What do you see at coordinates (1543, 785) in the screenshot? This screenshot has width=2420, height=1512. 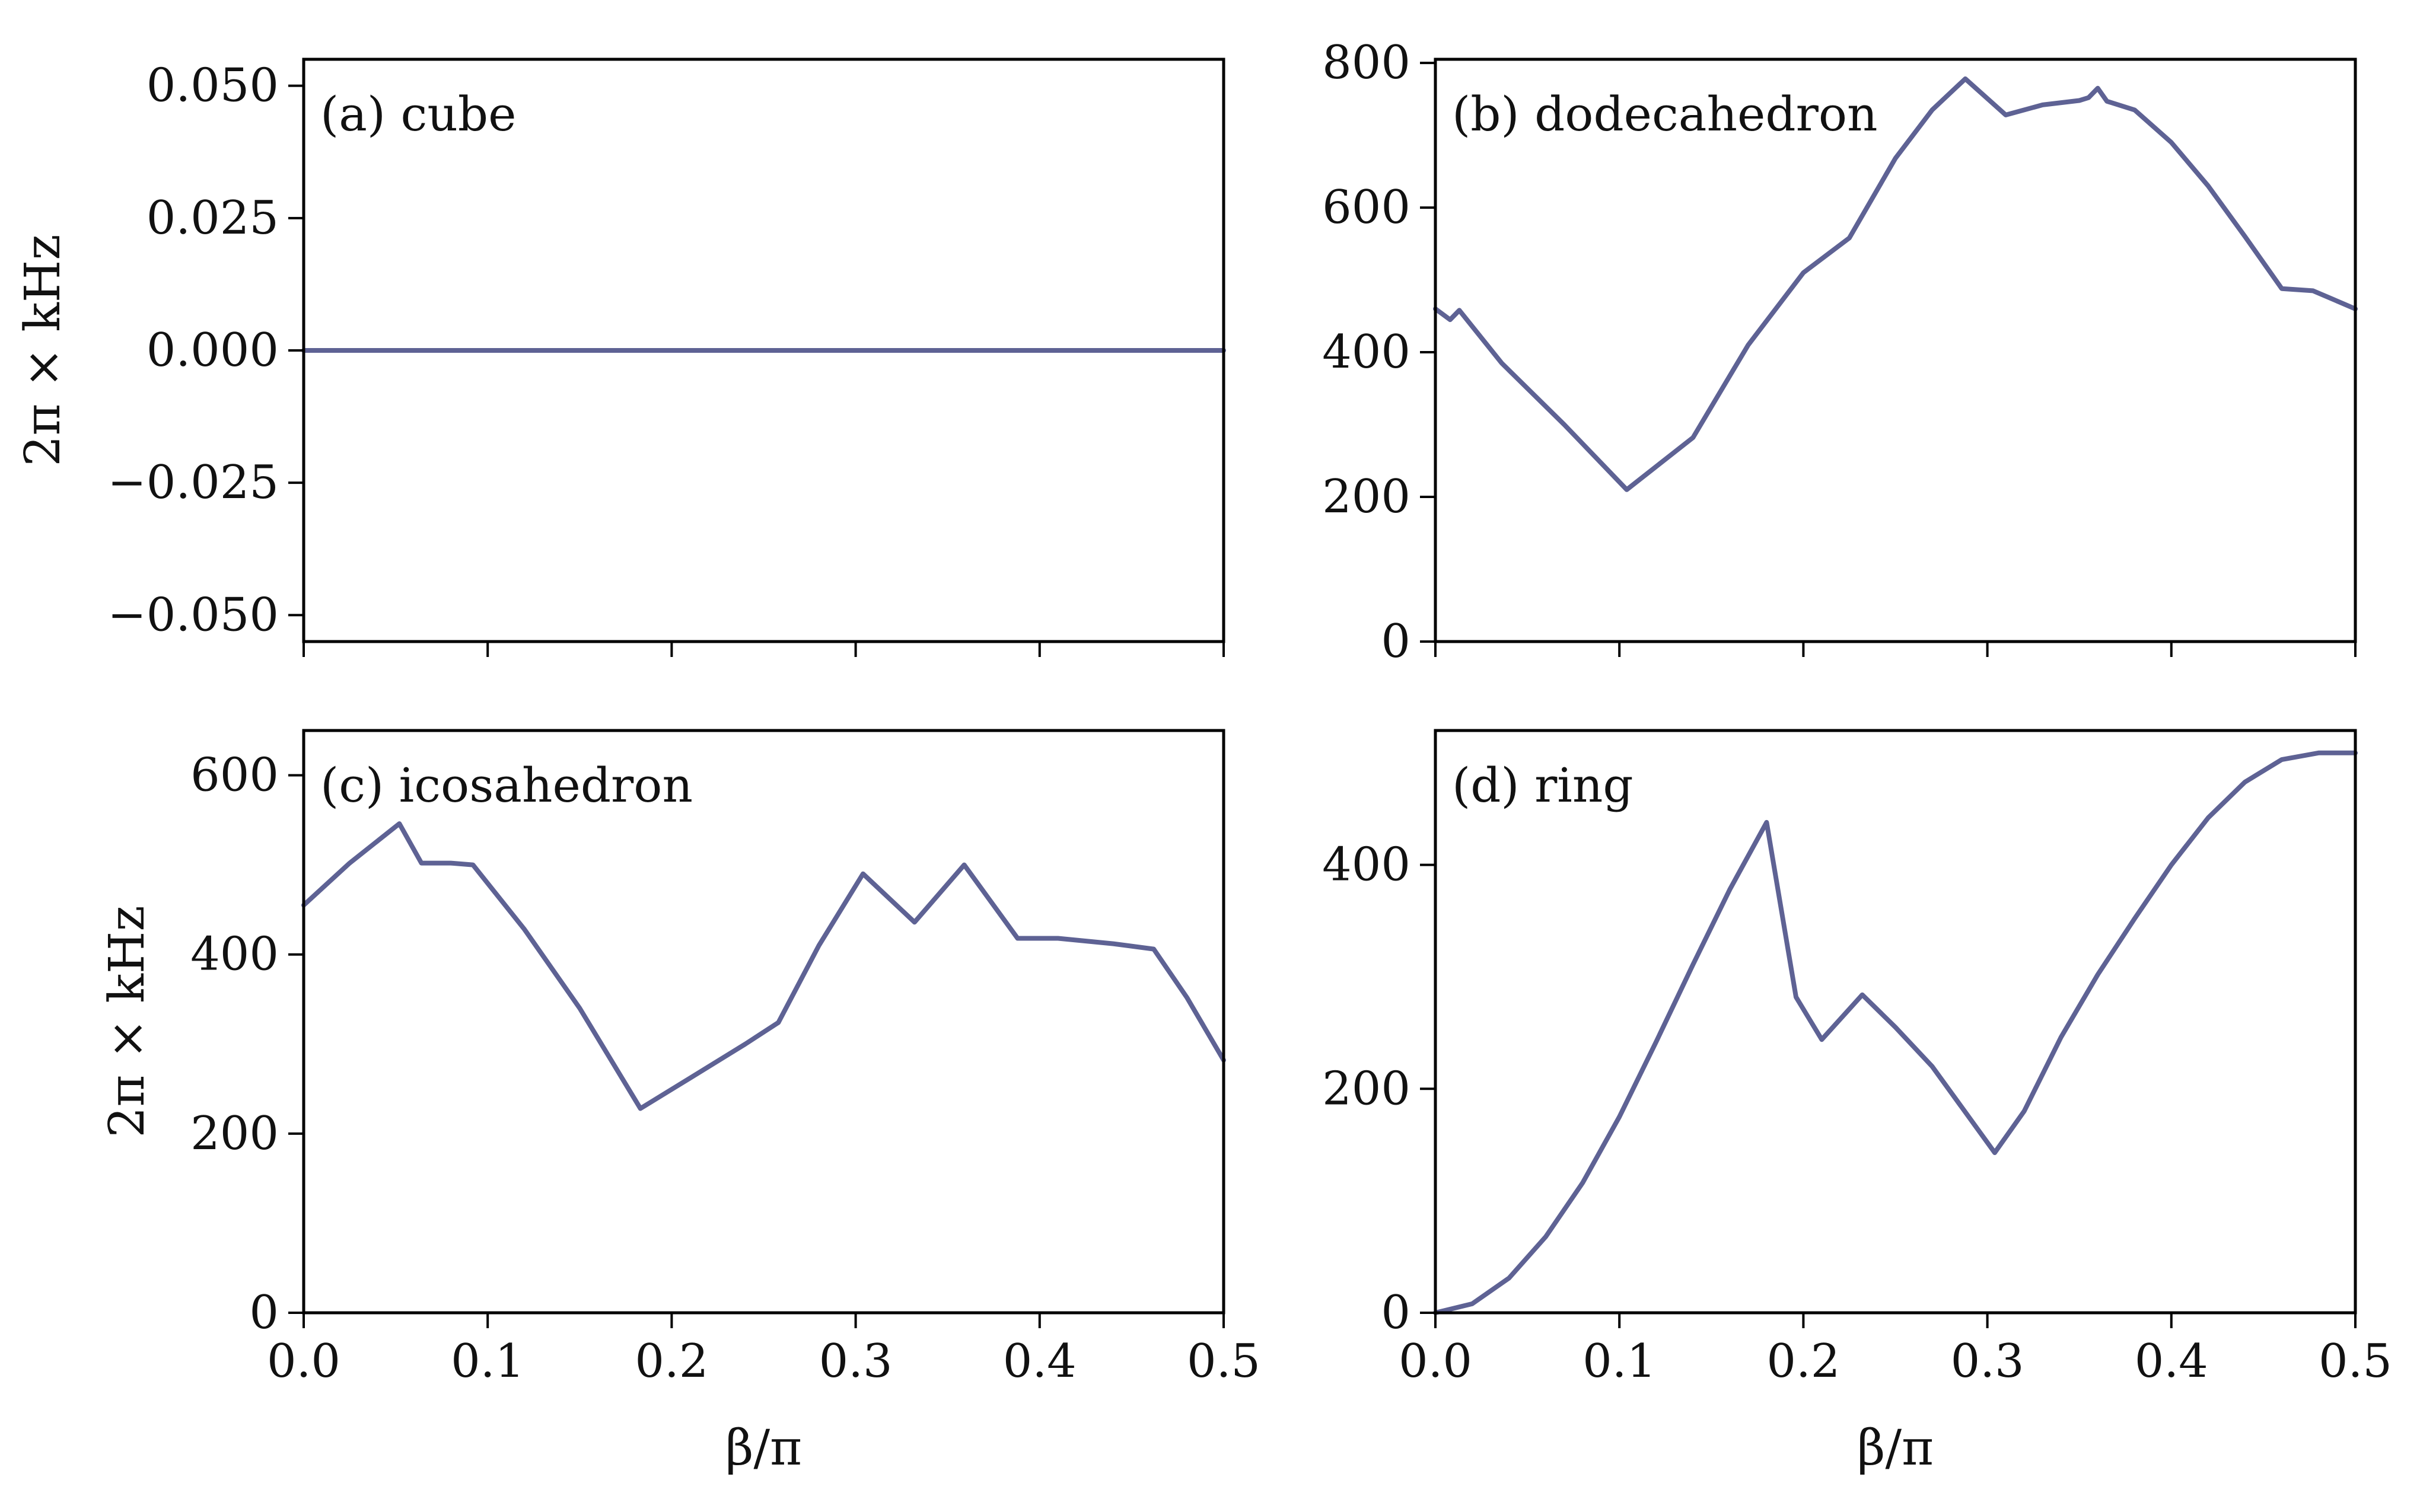 I see `panel-title: (d) ring` at bounding box center [1543, 785].